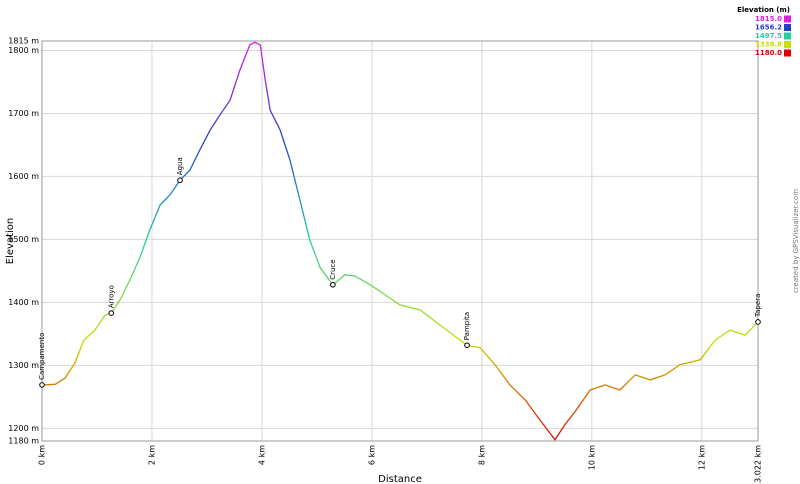 The image size is (800, 484). I want to click on x-tick-label: 8 km, so click(481, 455).